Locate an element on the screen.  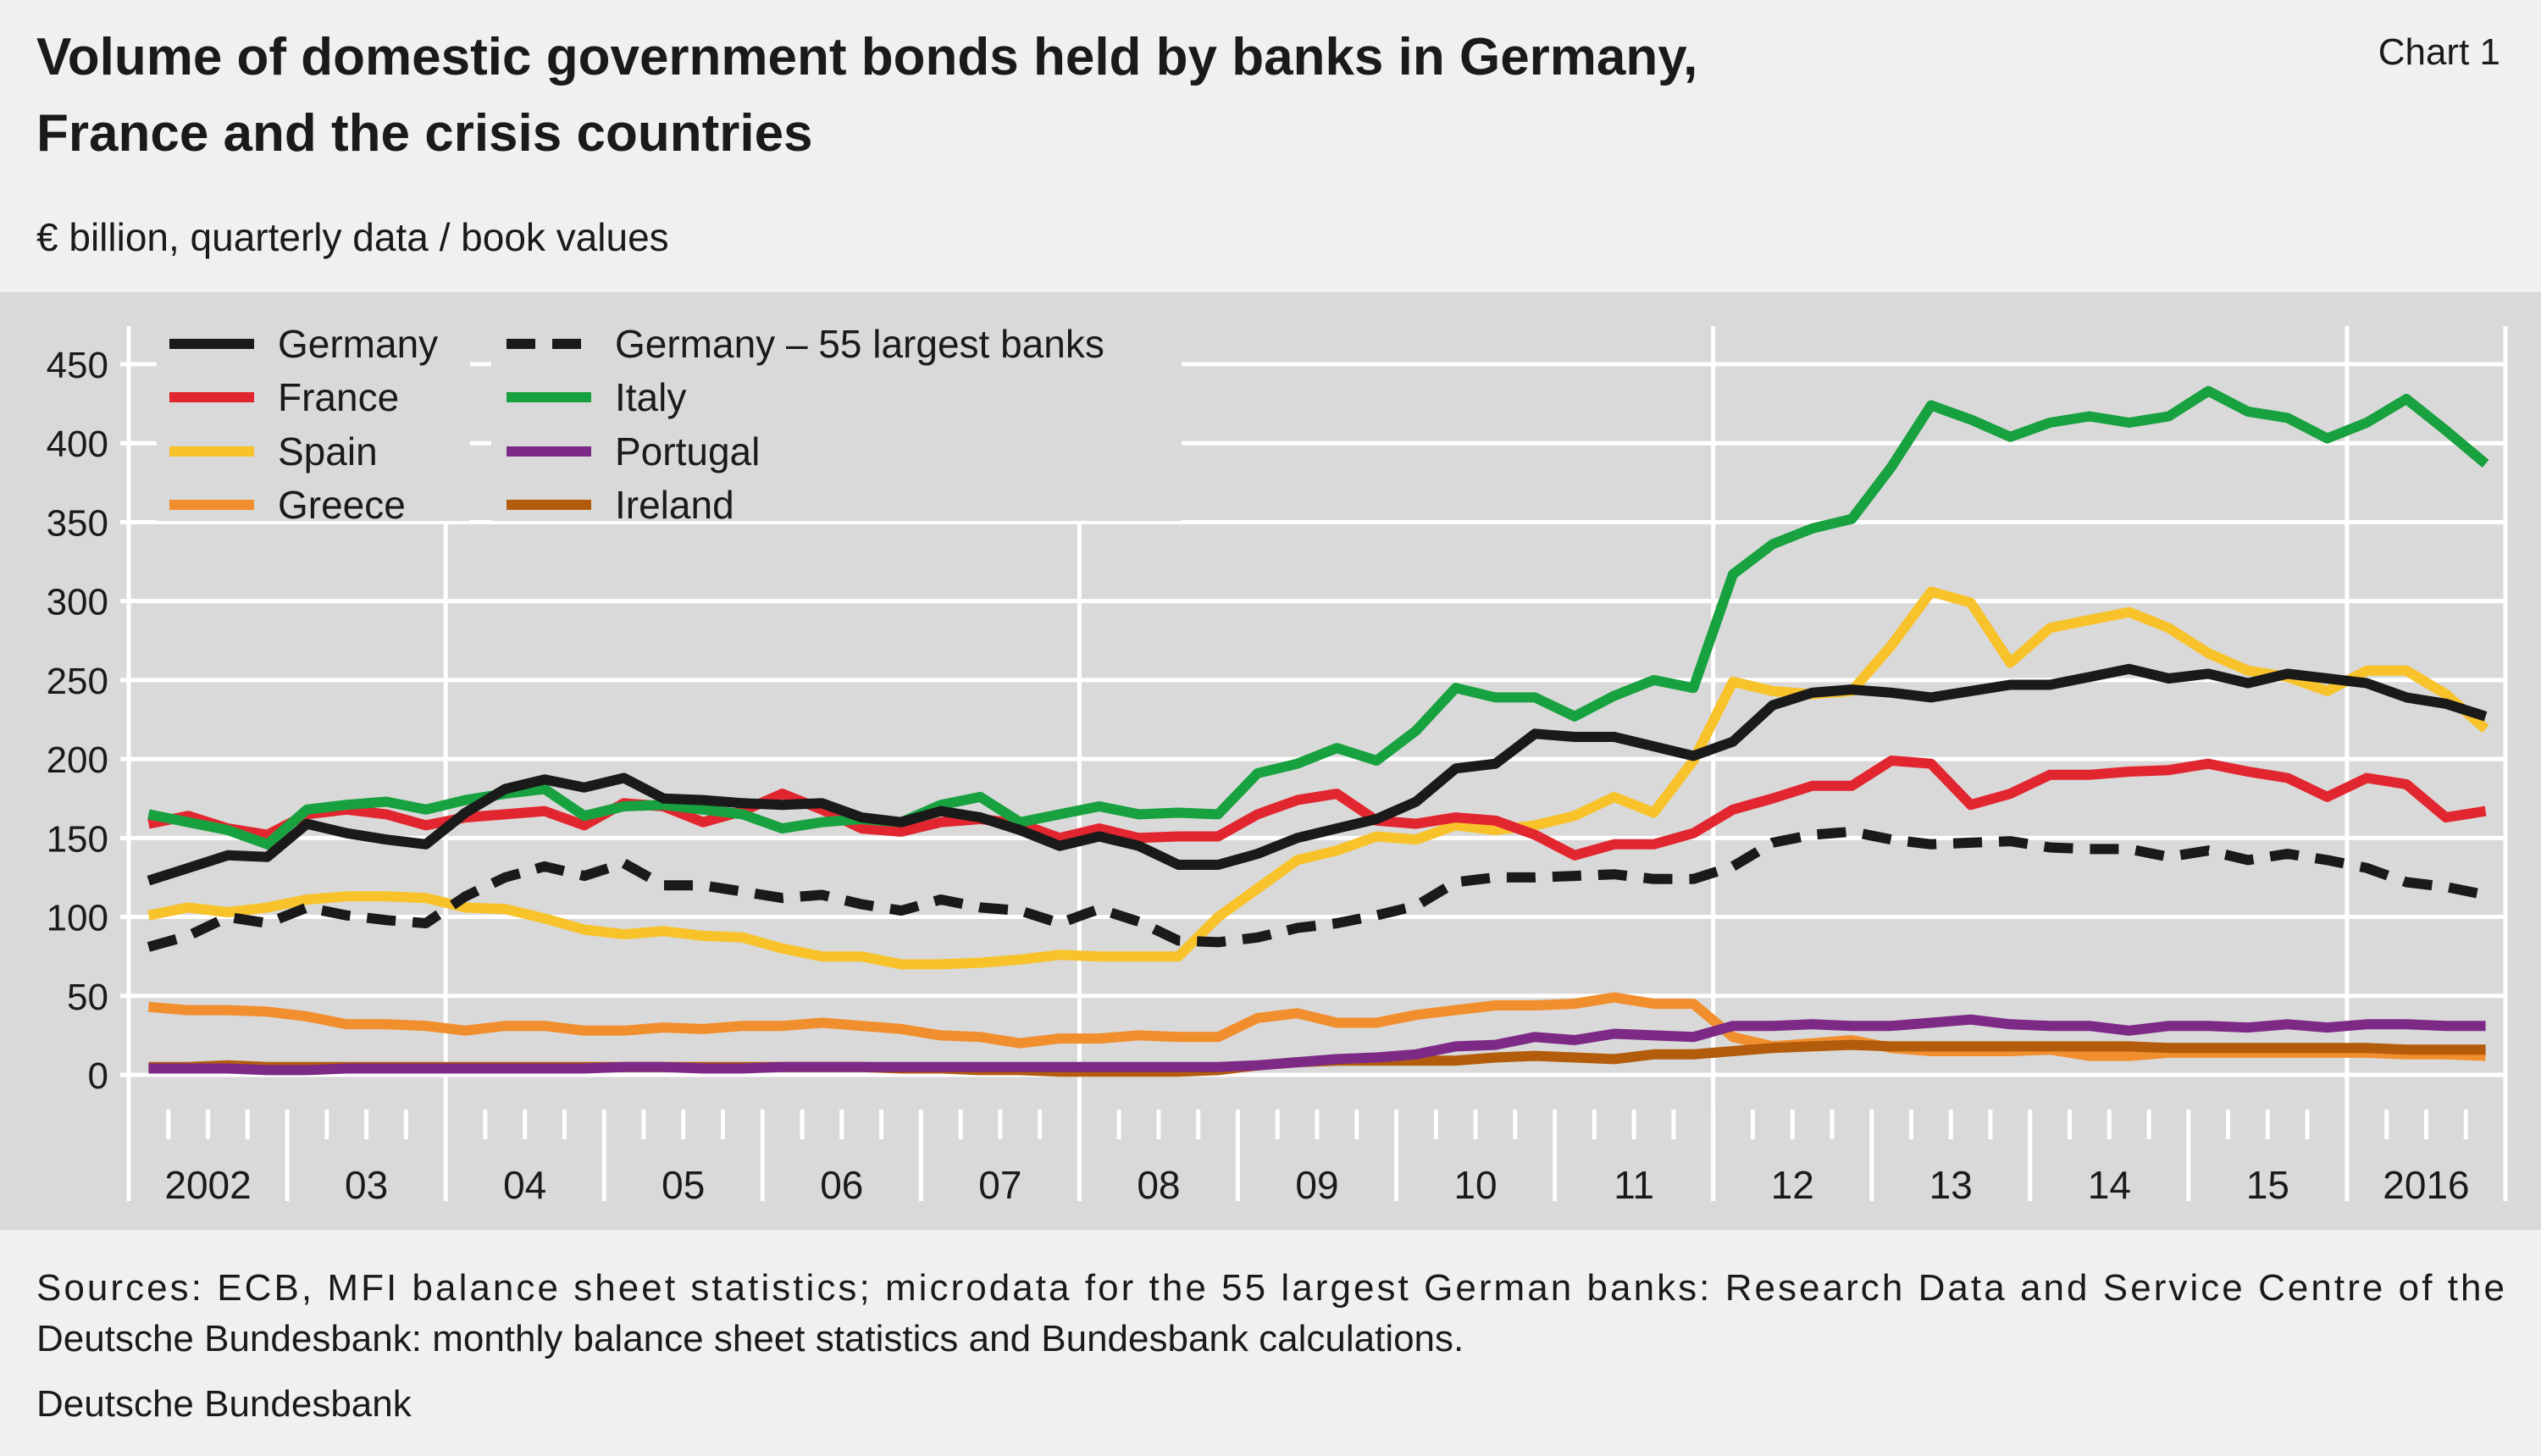
series-line-greece is located at coordinates (1316, 1026).